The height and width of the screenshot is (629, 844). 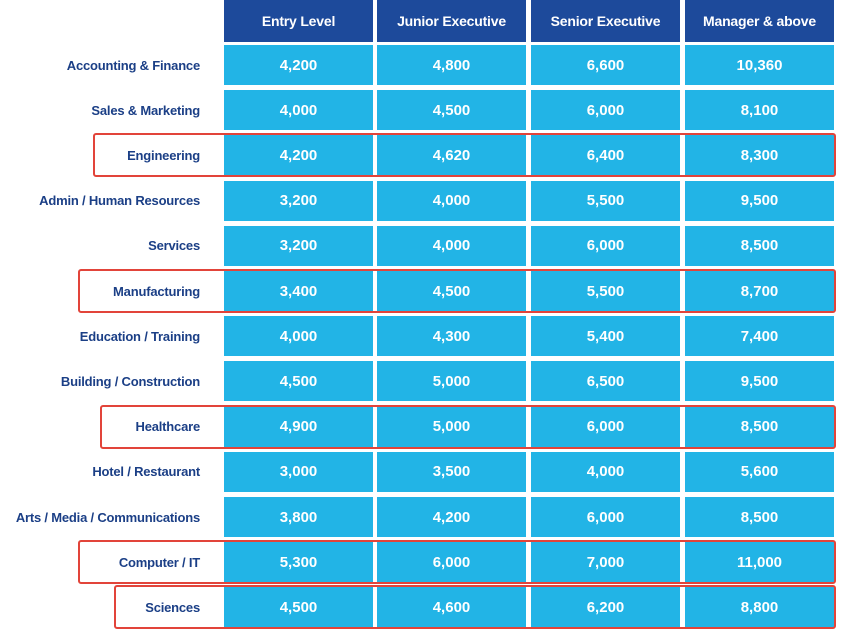 I want to click on table-cell: 5,300, so click(x=298, y=562).